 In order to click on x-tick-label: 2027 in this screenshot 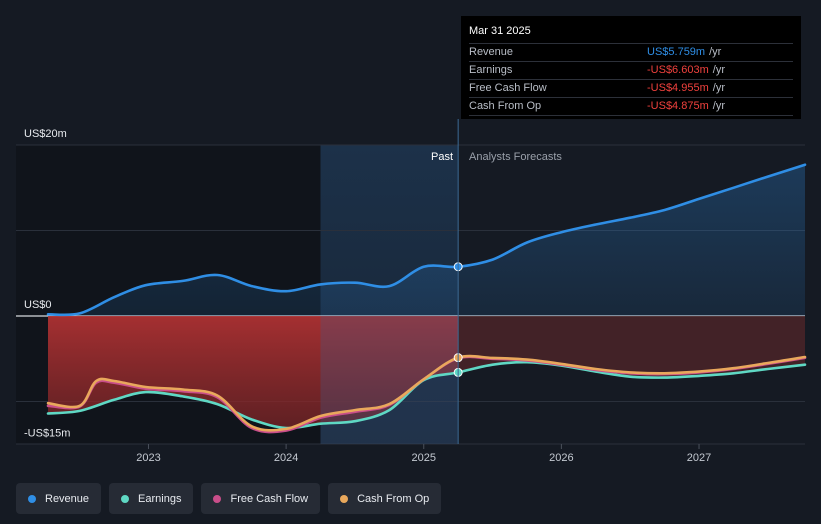, I will do `click(699, 458)`.